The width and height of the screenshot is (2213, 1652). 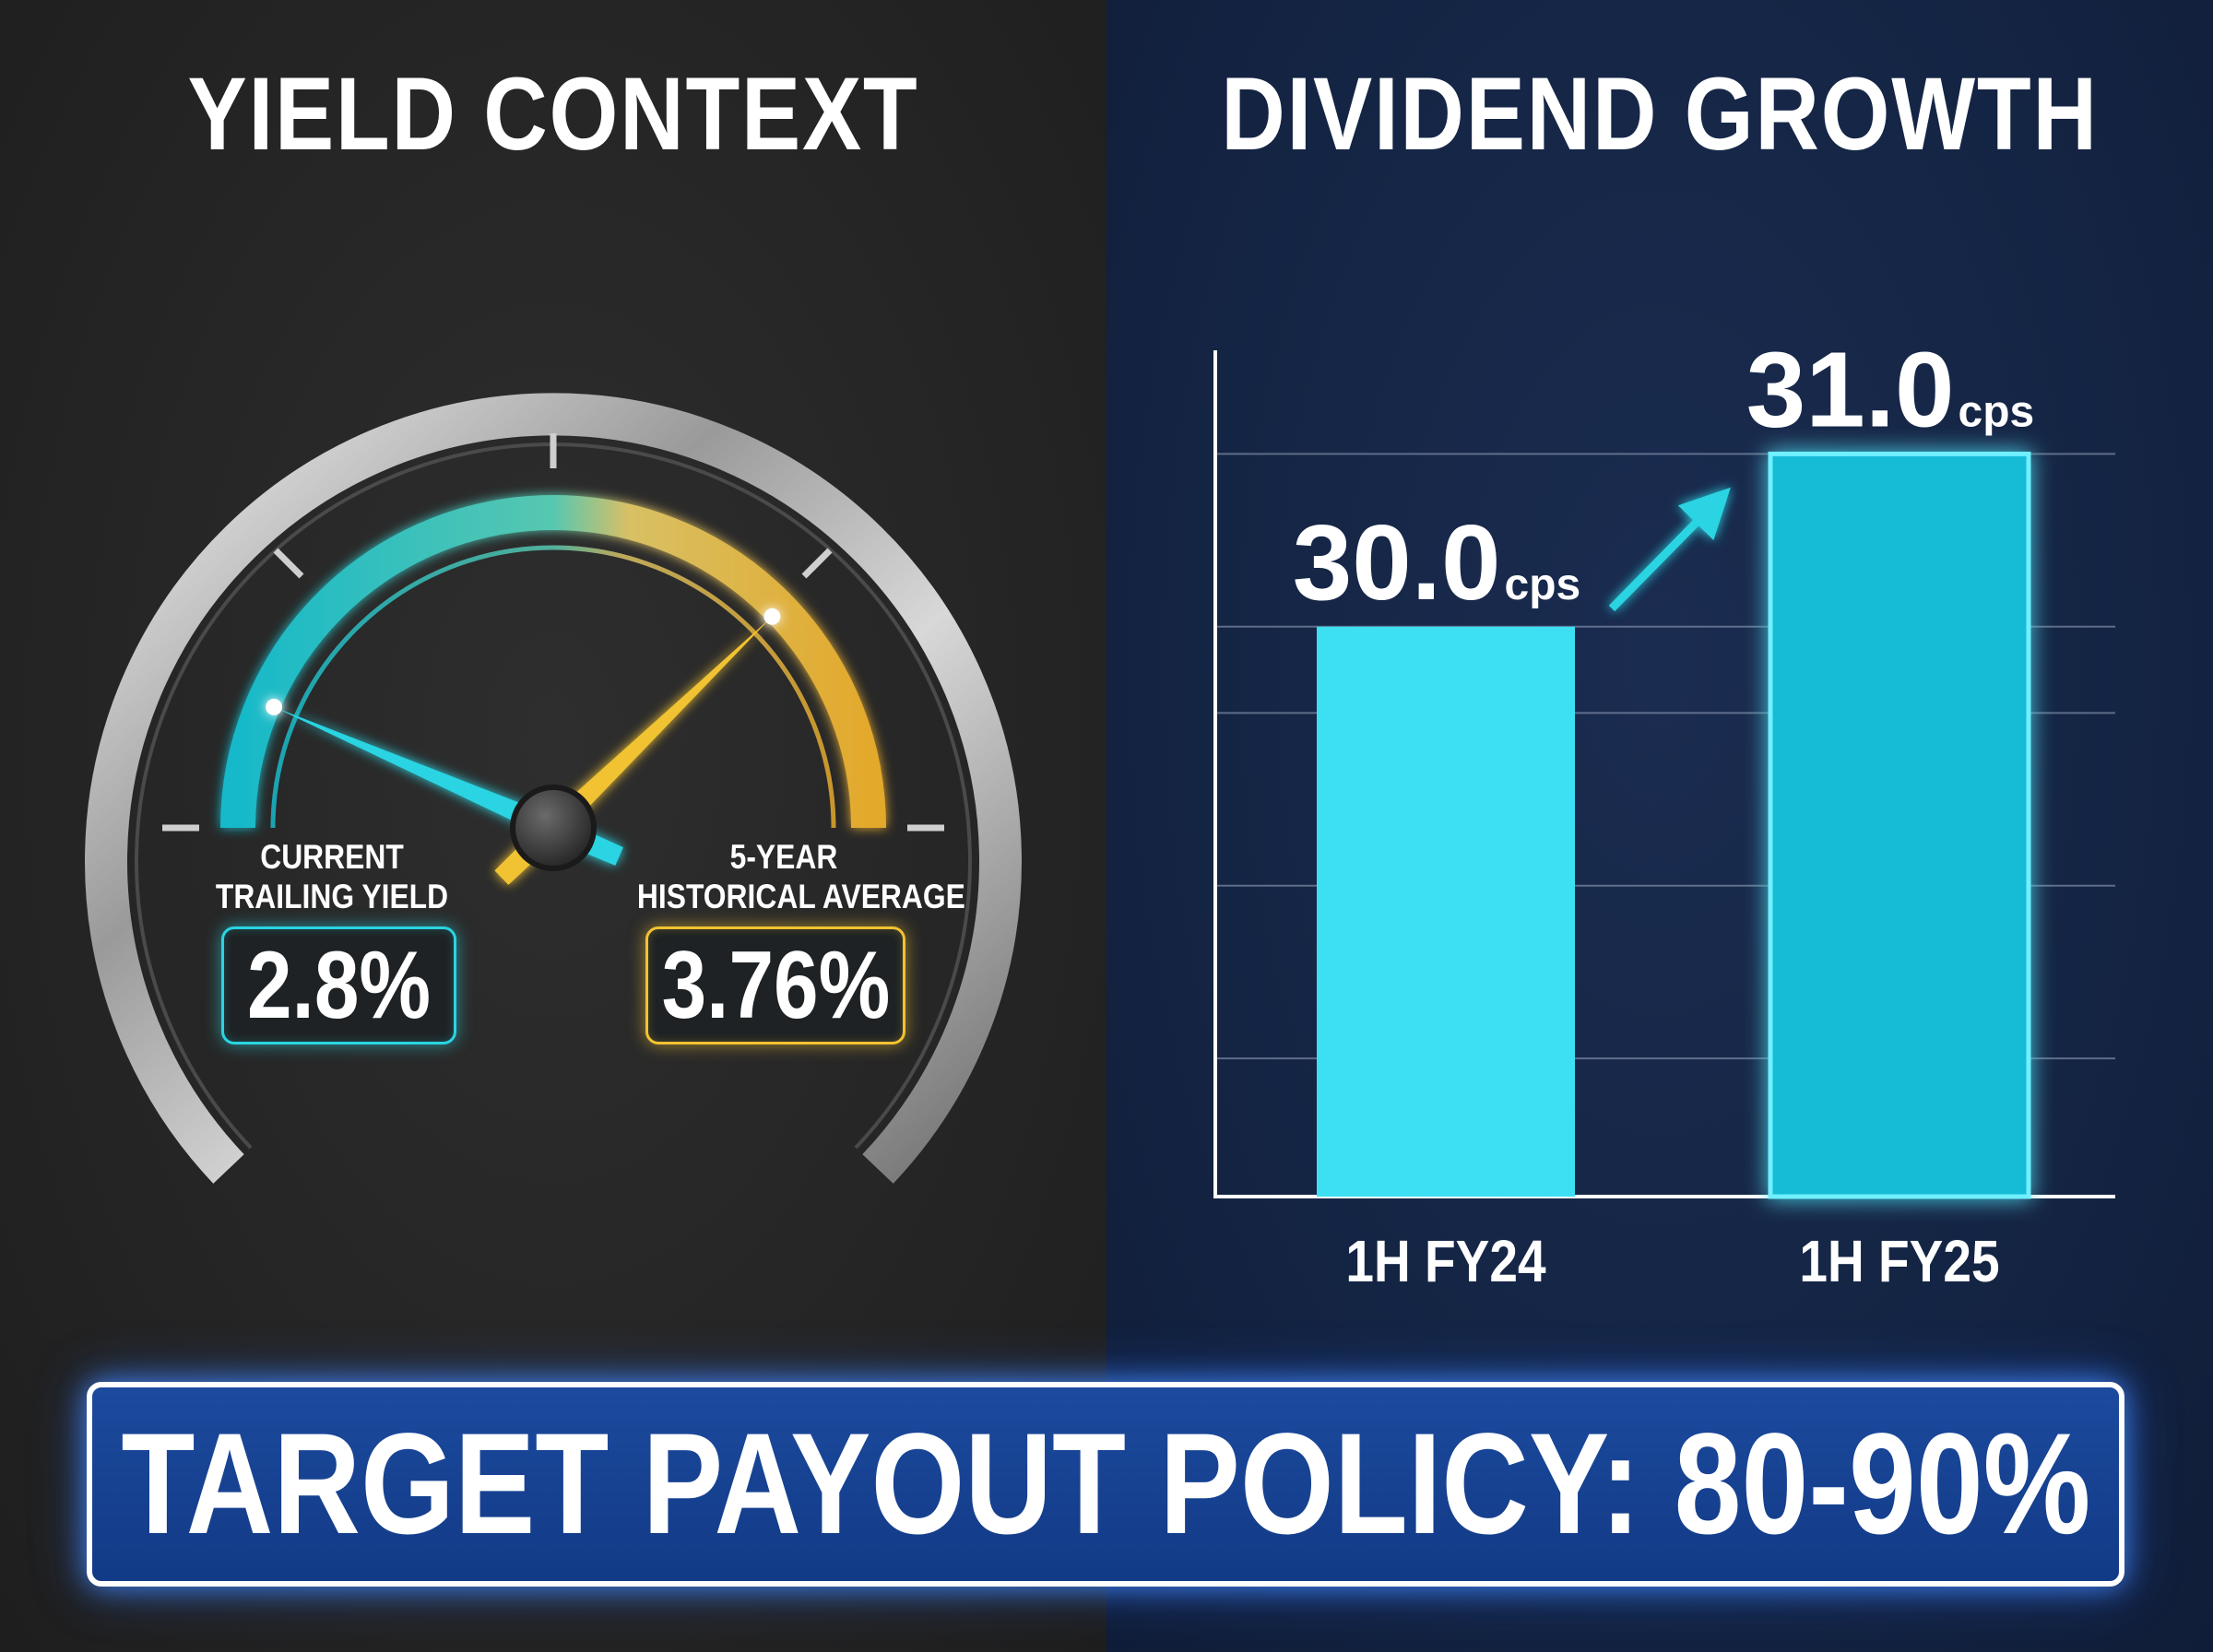 What do you see at coordinates (783, 857) in the screenshot?
I see `average-yield-label-line1: 5-YEAR` at bounding box center [783, 857].